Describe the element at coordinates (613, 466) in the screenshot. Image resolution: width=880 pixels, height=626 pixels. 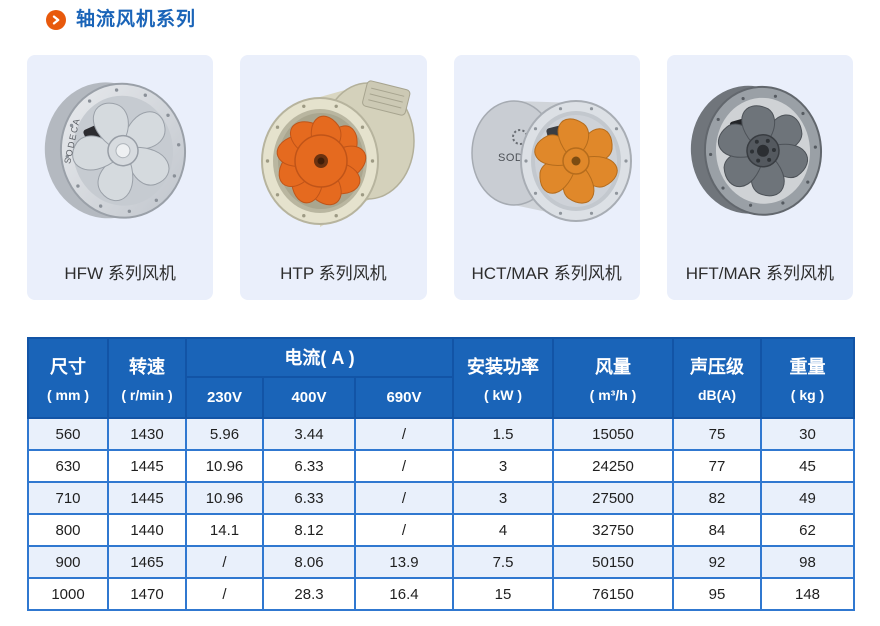
I see `spec-cell: 24250` at that location.